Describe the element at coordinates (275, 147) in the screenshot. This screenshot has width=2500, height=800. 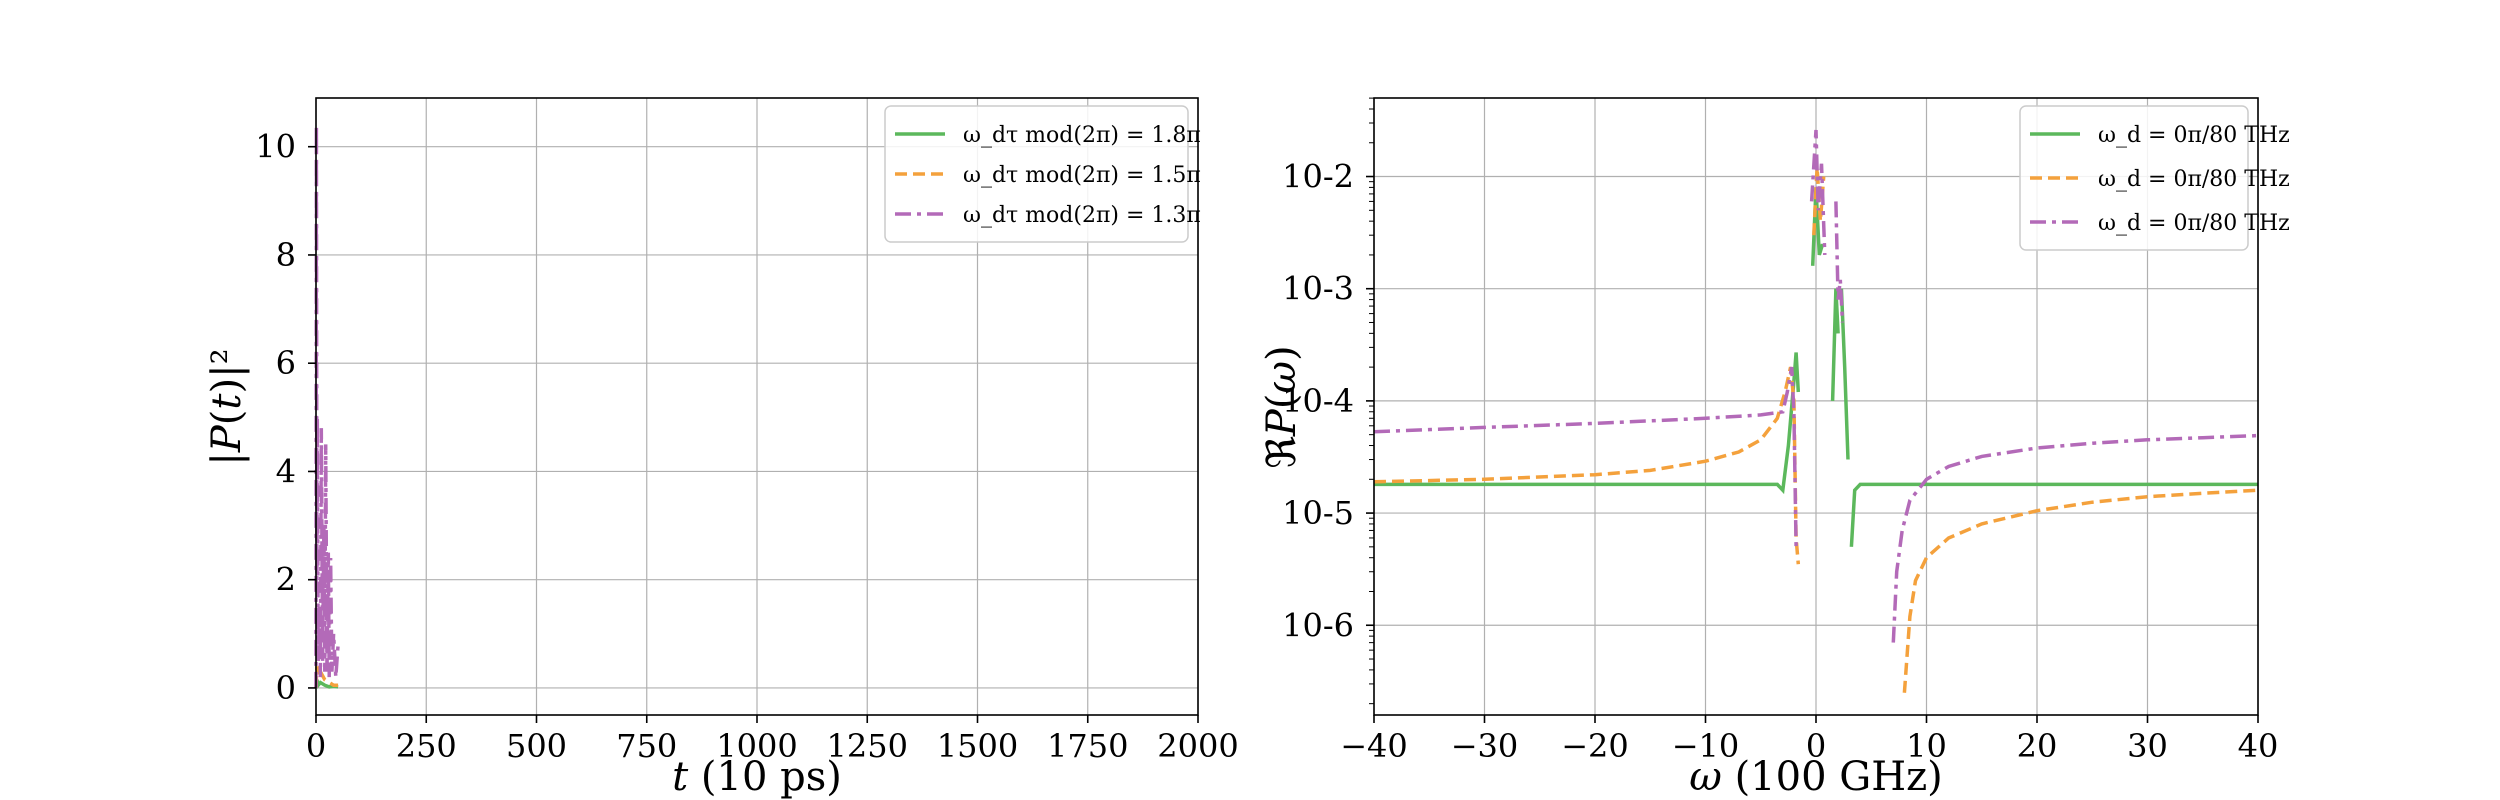
I see `left-y-tick-label: 10` at that location.